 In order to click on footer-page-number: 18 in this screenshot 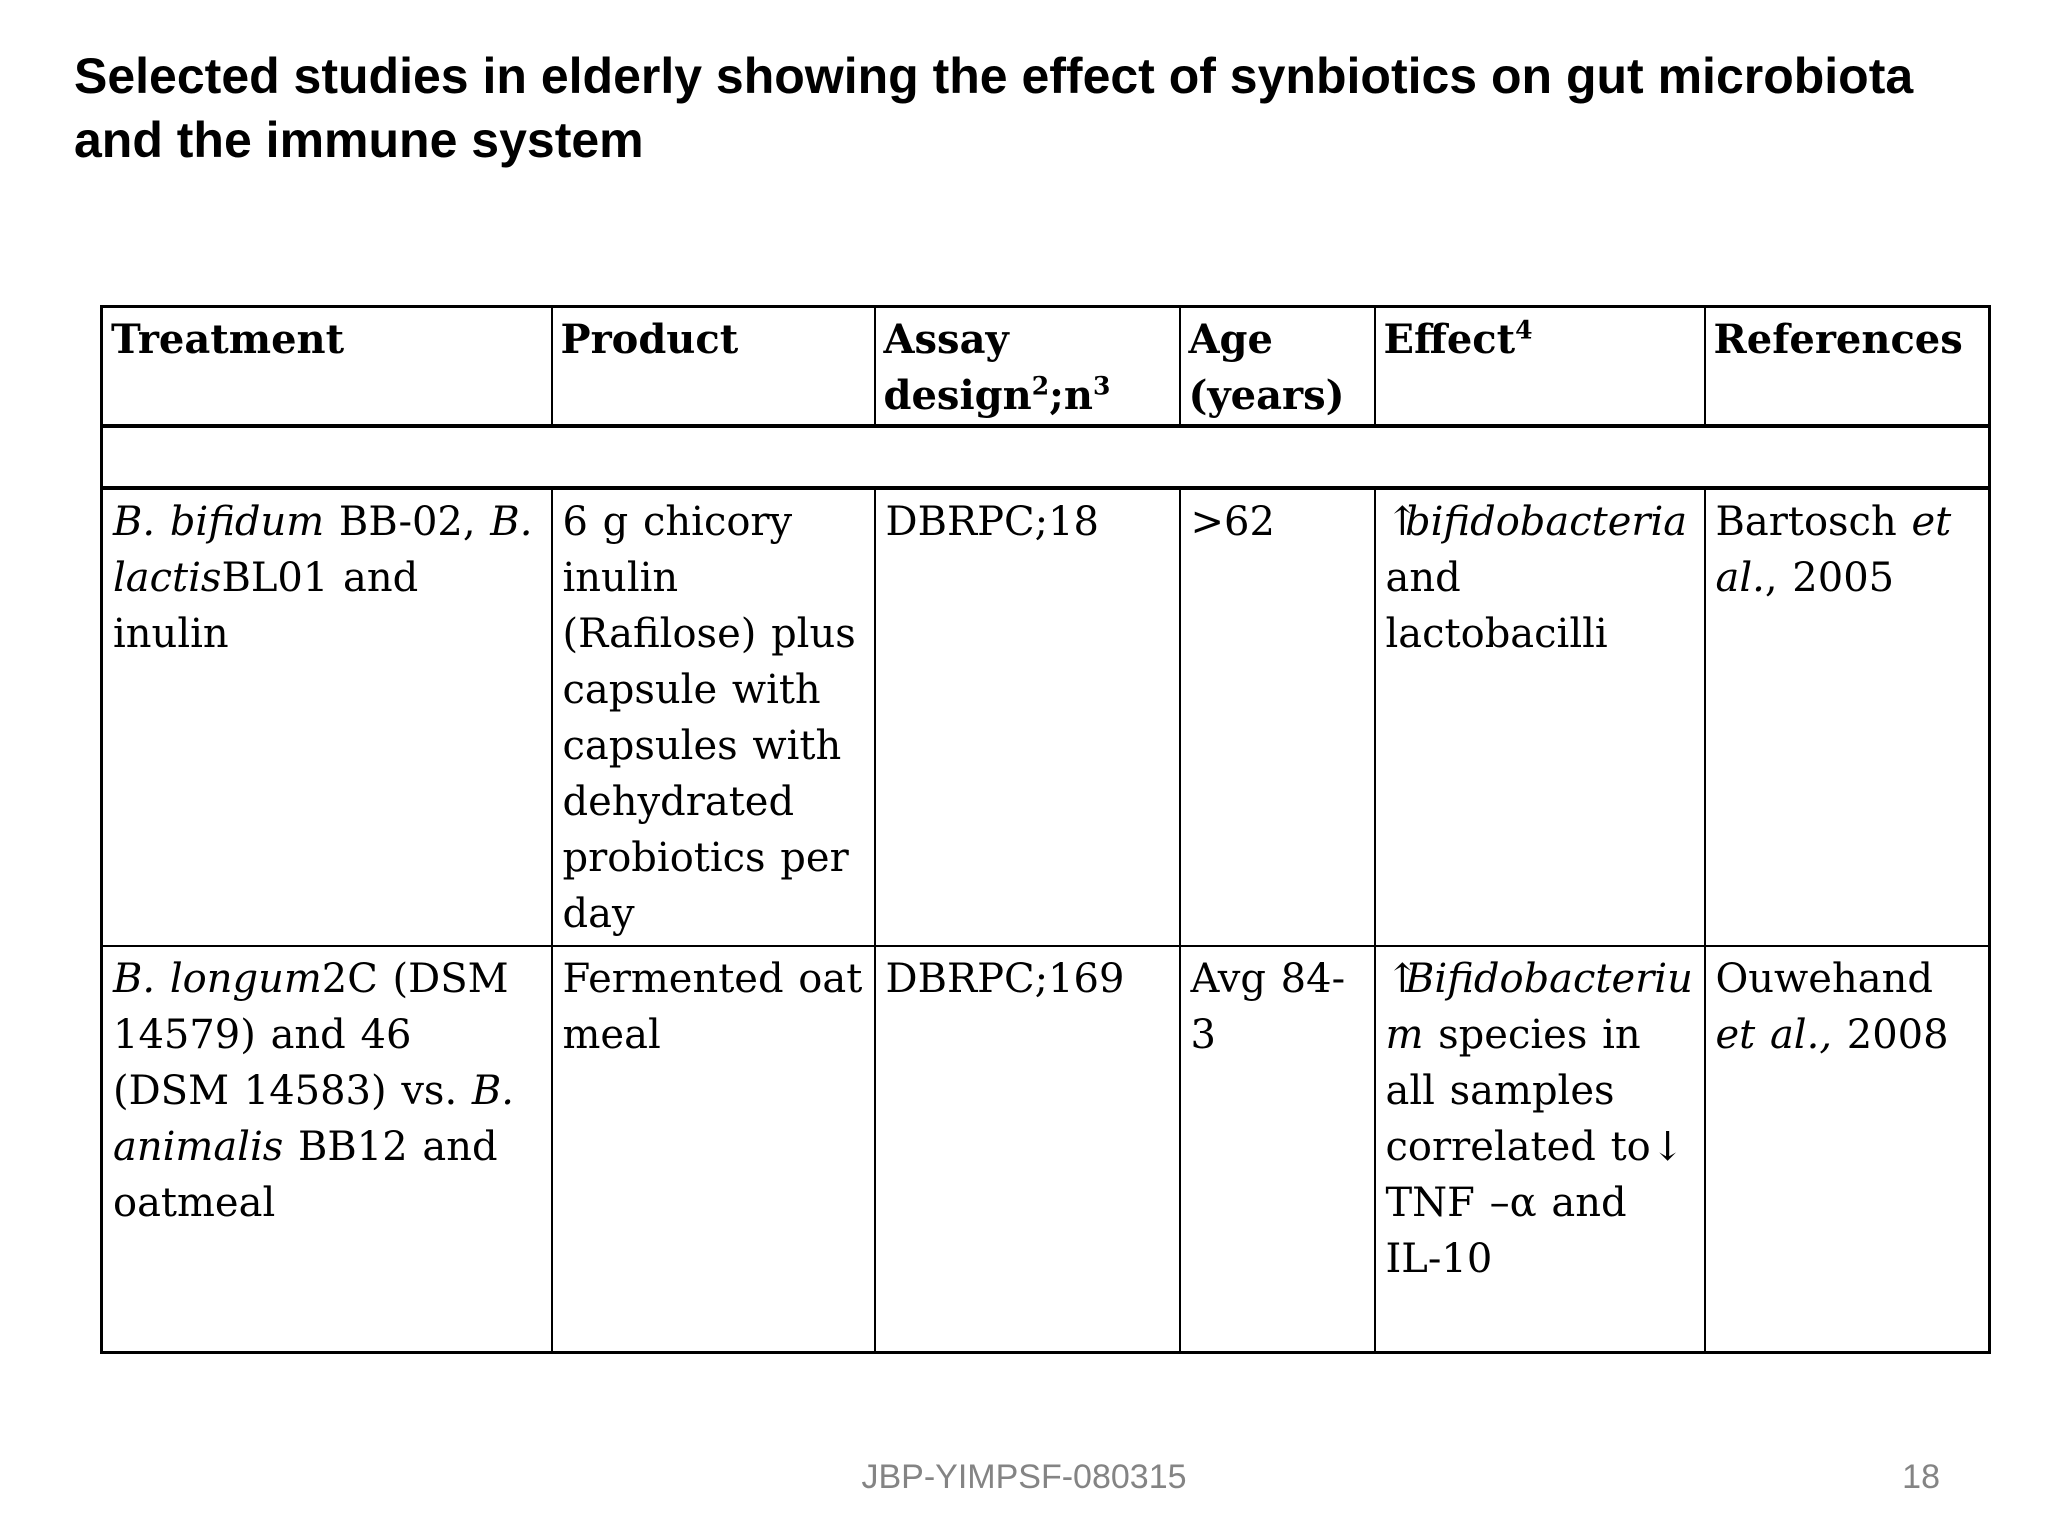, I will do `click(1921, 1477)`.